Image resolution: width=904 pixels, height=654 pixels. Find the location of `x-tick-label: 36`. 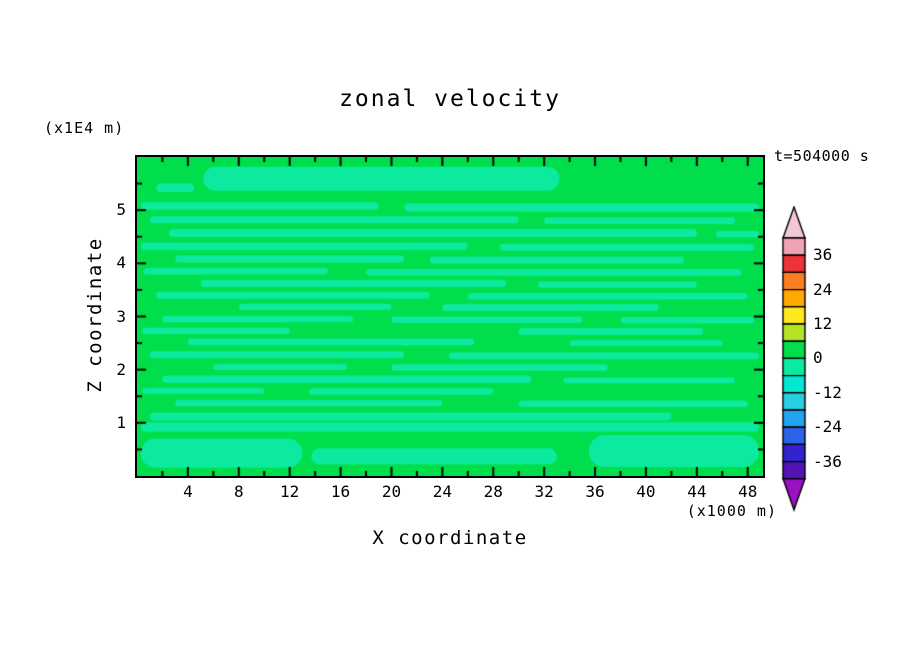

x-tick-label: 36 is located at coordinates (595, 491).